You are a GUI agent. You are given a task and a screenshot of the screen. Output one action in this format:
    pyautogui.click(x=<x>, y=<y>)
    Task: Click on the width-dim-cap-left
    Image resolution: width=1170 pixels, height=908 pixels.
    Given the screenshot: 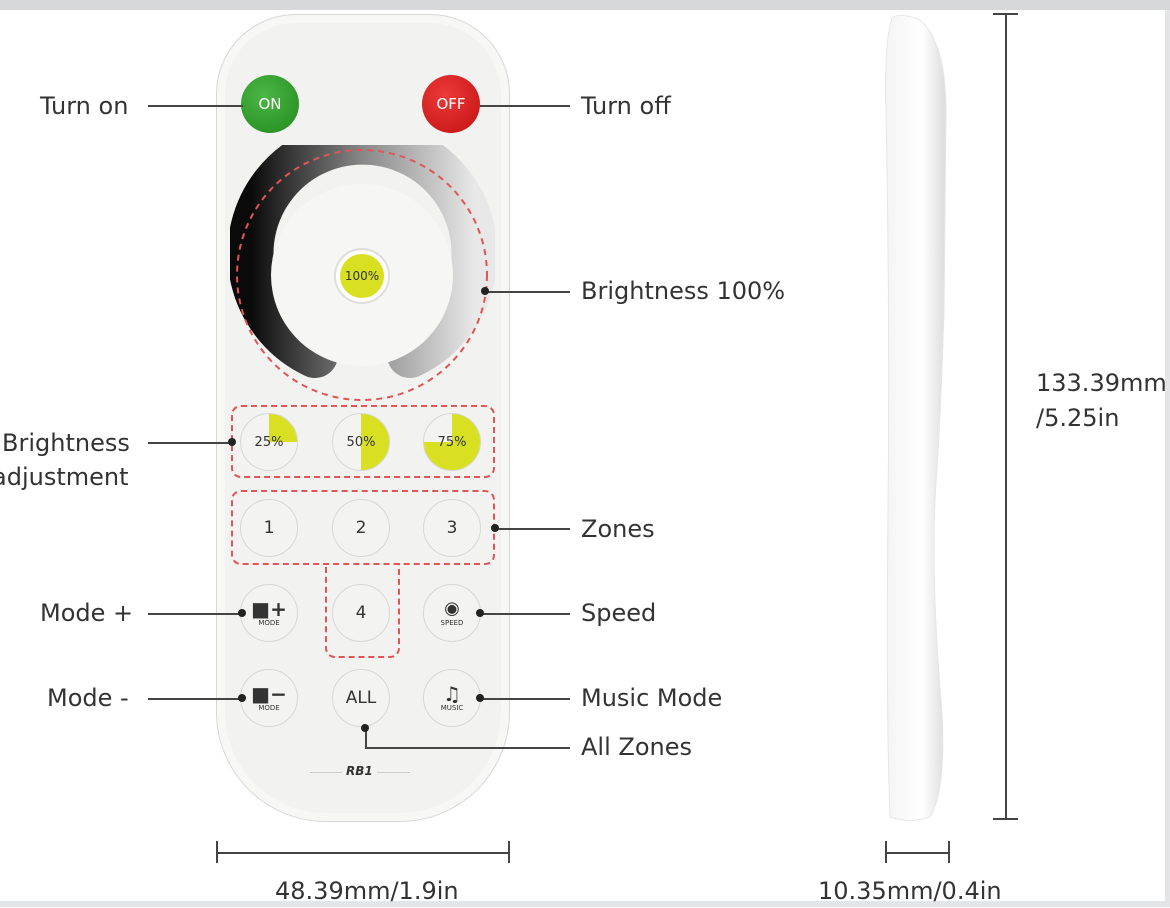 What is the action you would take?
    pyautogui.click(x=217, y=852)
    